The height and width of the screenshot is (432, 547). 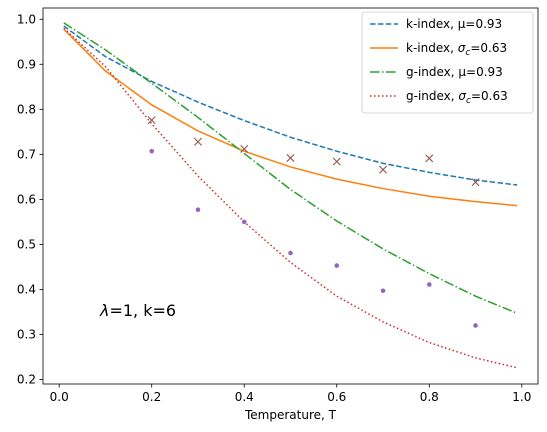 I want to click on y-tick-label: 0.2, so click(x=26, y=379).